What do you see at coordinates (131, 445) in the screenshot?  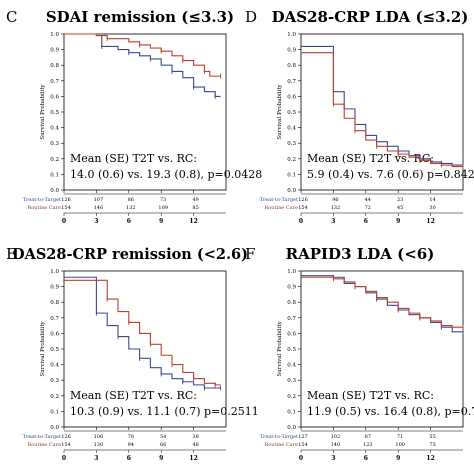 I see `risk-count: 94` at bounding box center [131, 445].